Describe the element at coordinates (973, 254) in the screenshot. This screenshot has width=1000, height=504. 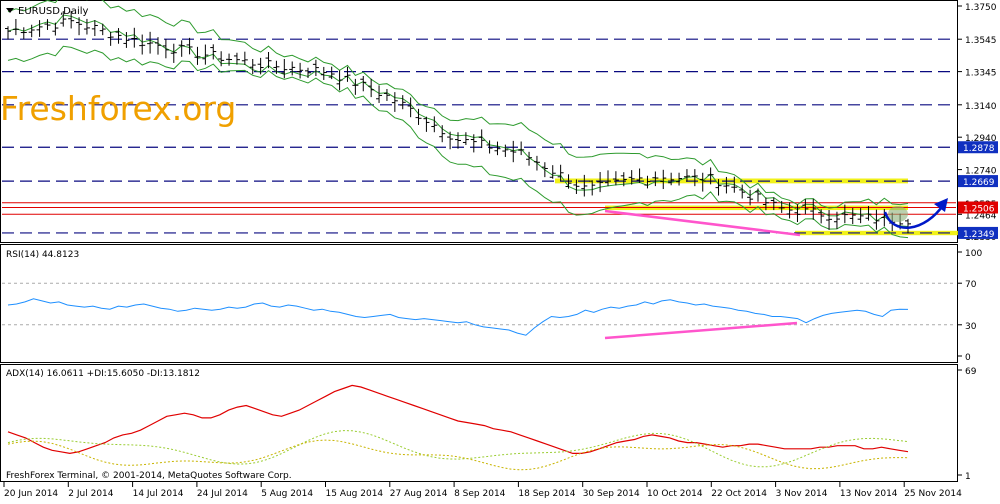
I see `rsi-tick-label: 100` at that location.